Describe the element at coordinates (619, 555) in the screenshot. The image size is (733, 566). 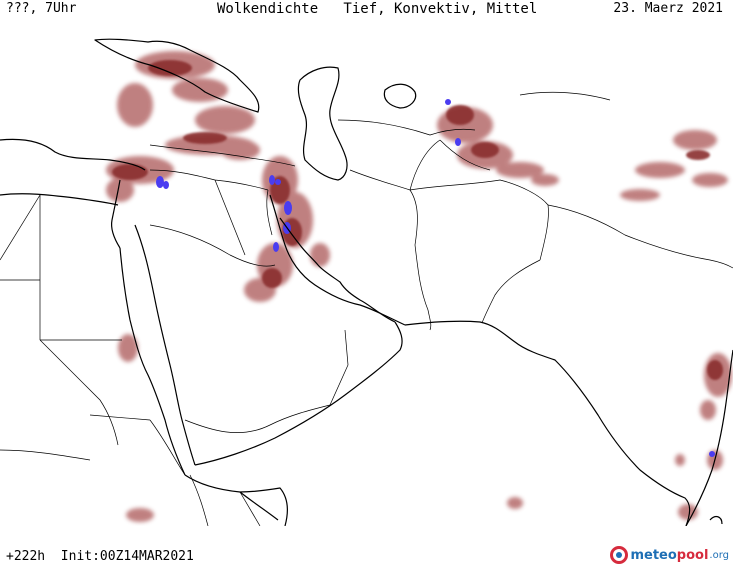
I see `logo-icon` at that location.